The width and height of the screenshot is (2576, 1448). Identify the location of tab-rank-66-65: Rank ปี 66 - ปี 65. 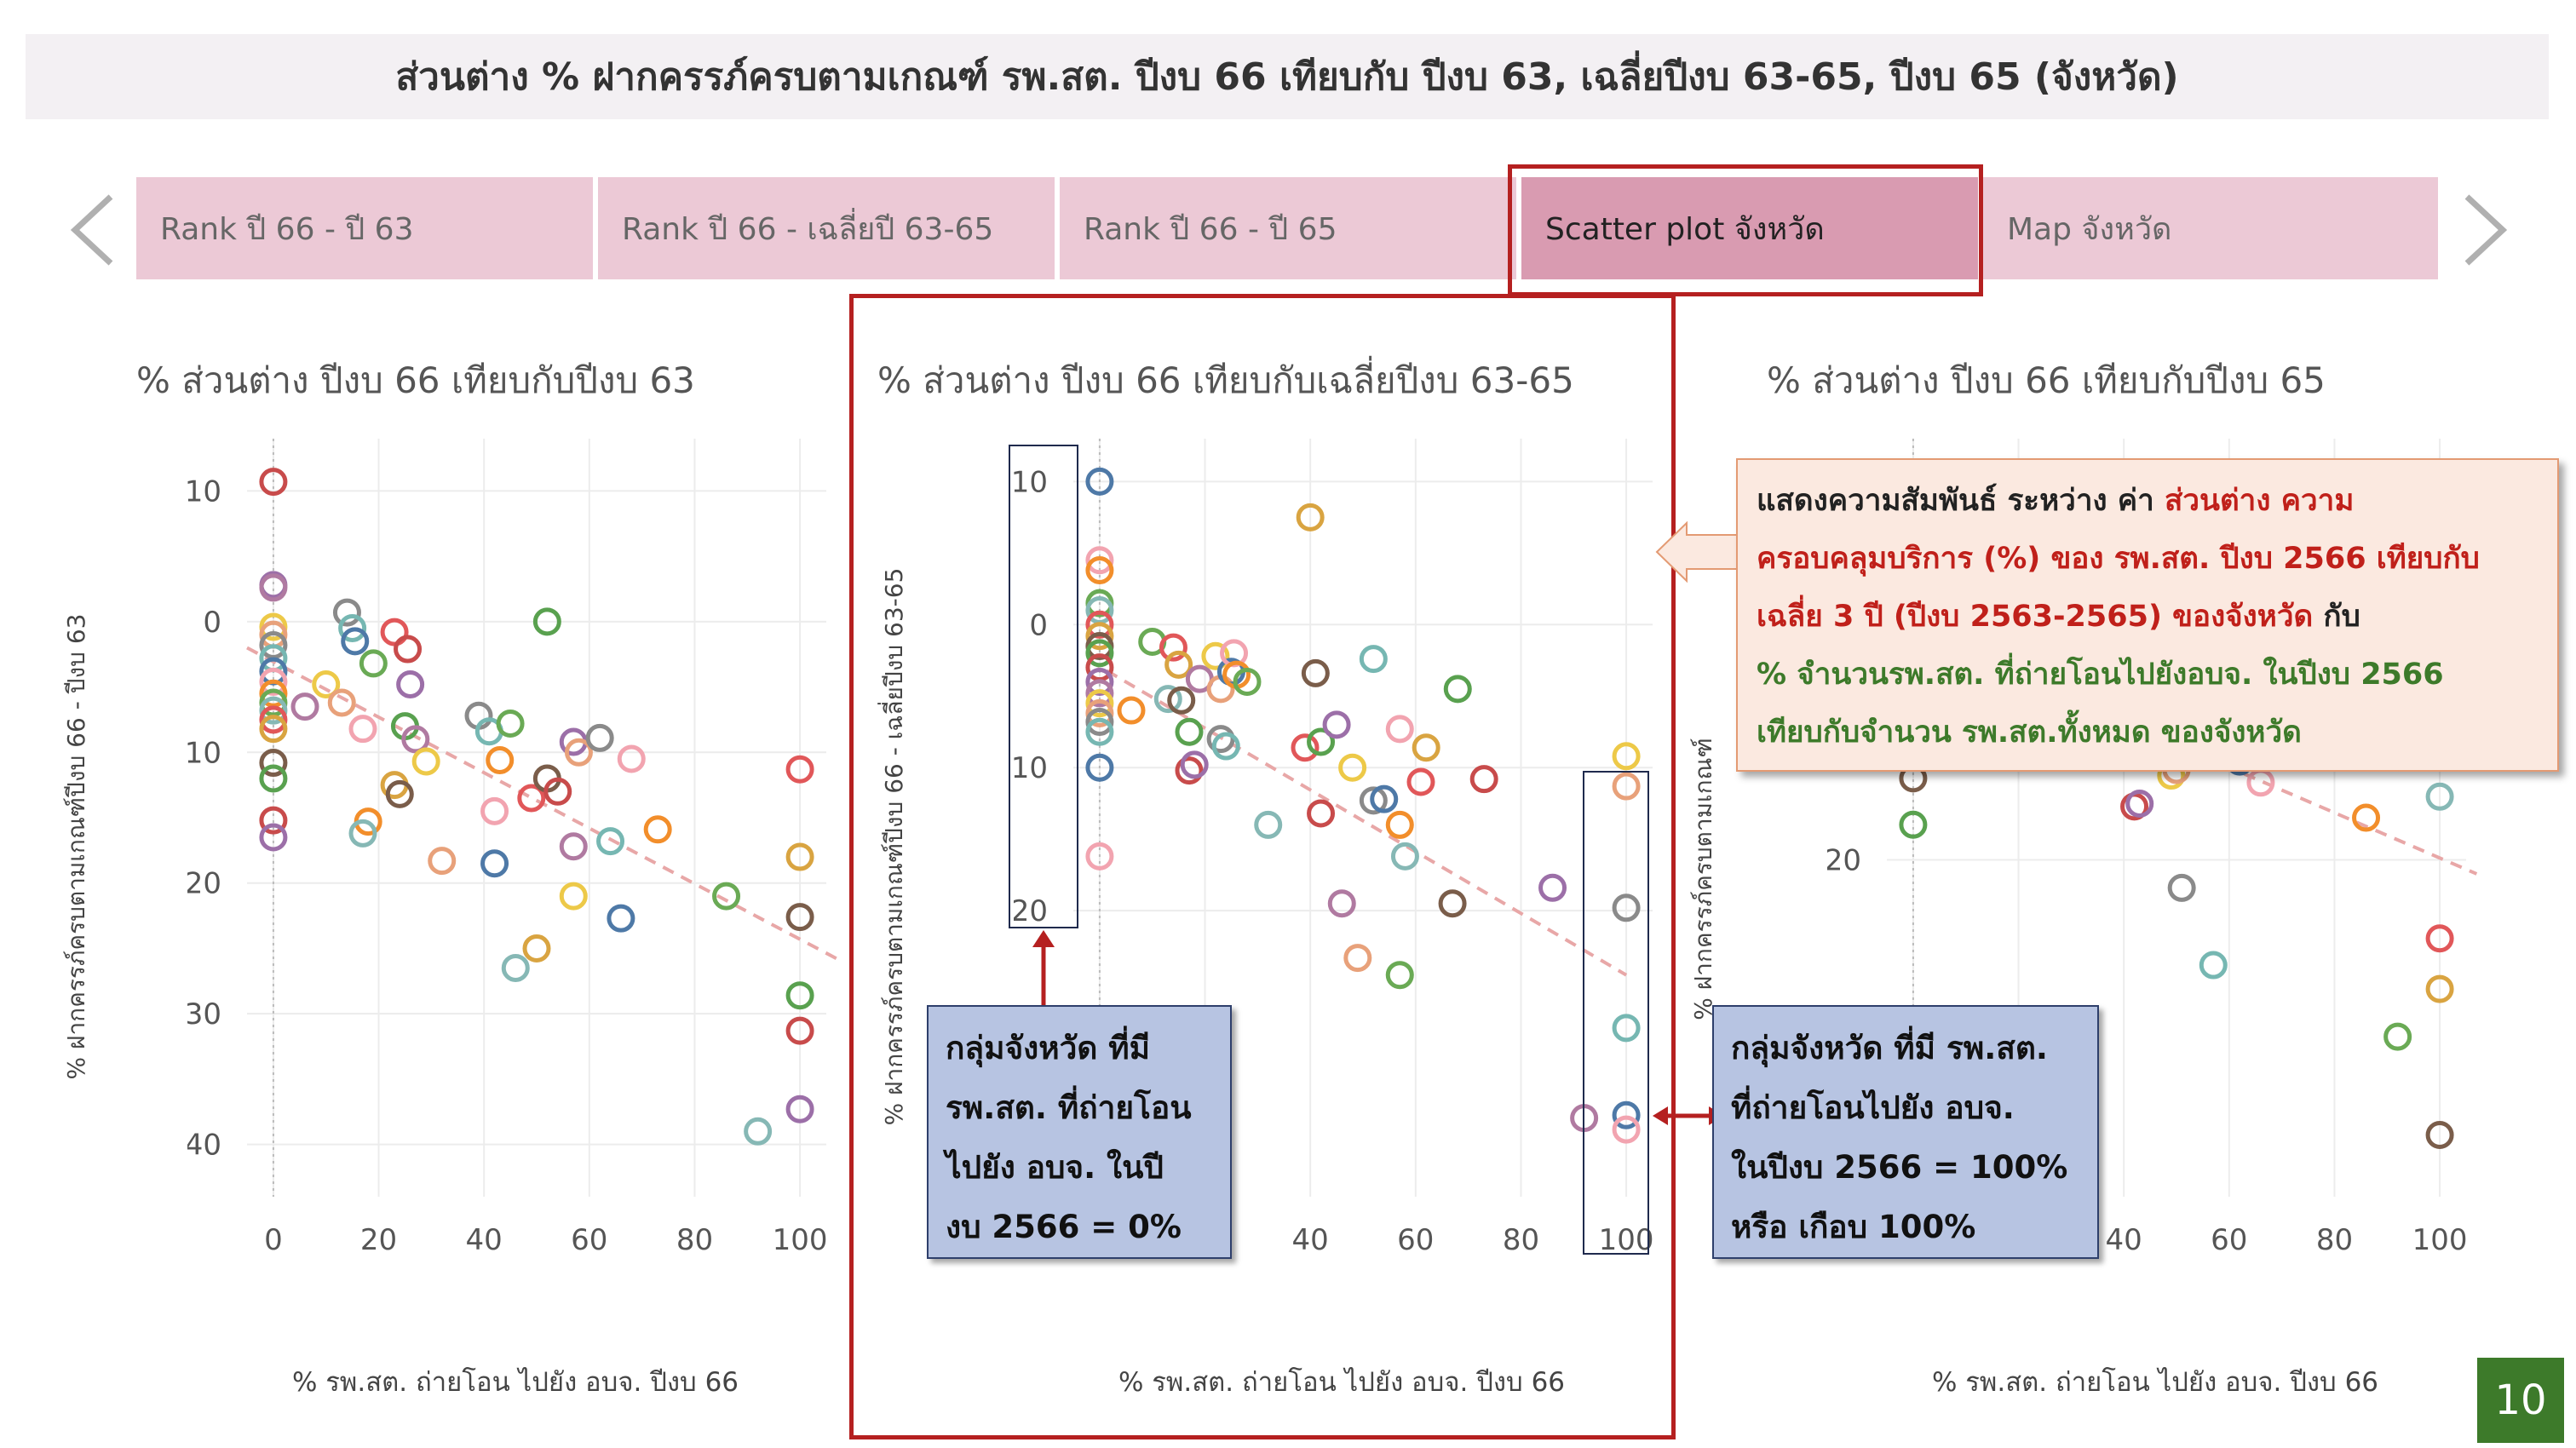
(1288, 228).